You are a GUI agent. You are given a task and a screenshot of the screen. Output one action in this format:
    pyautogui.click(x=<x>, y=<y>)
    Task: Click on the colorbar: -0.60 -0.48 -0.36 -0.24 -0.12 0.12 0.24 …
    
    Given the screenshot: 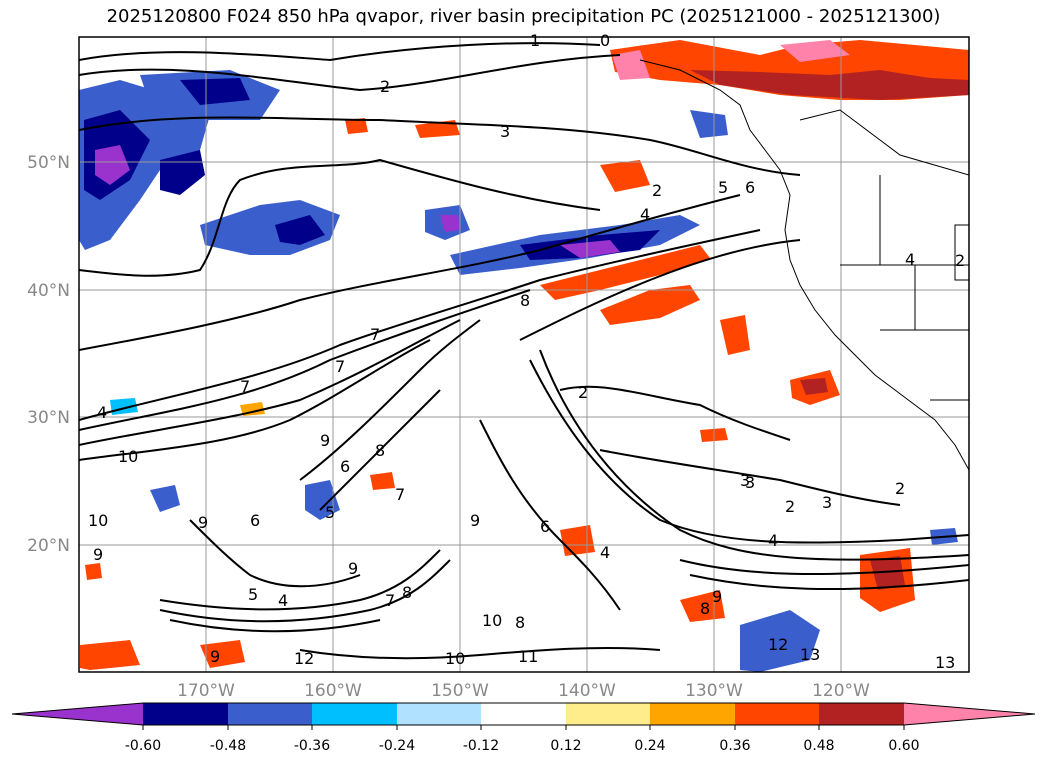 What is the action you would take?
    pyautogui.click(x=523, y=728)
    